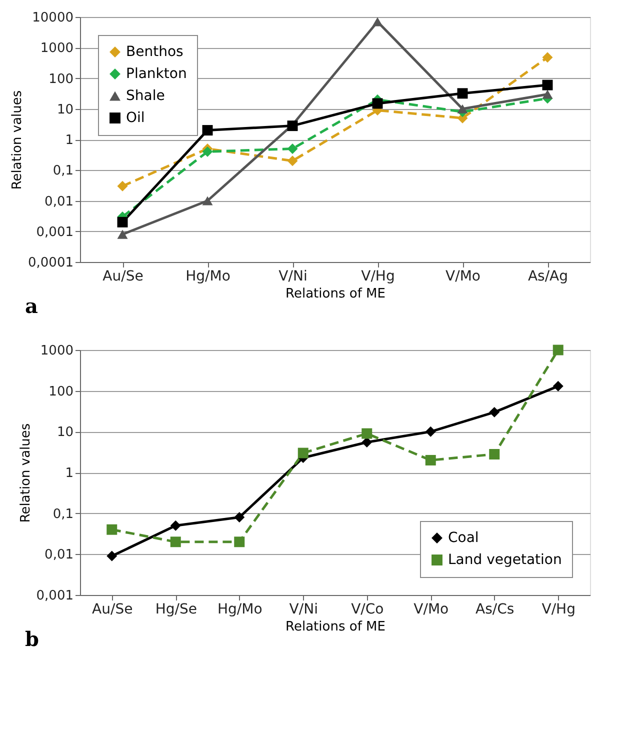 This screenshot has height=742, width=642. I want to click on legend-label: Oil, so click(135, 118).